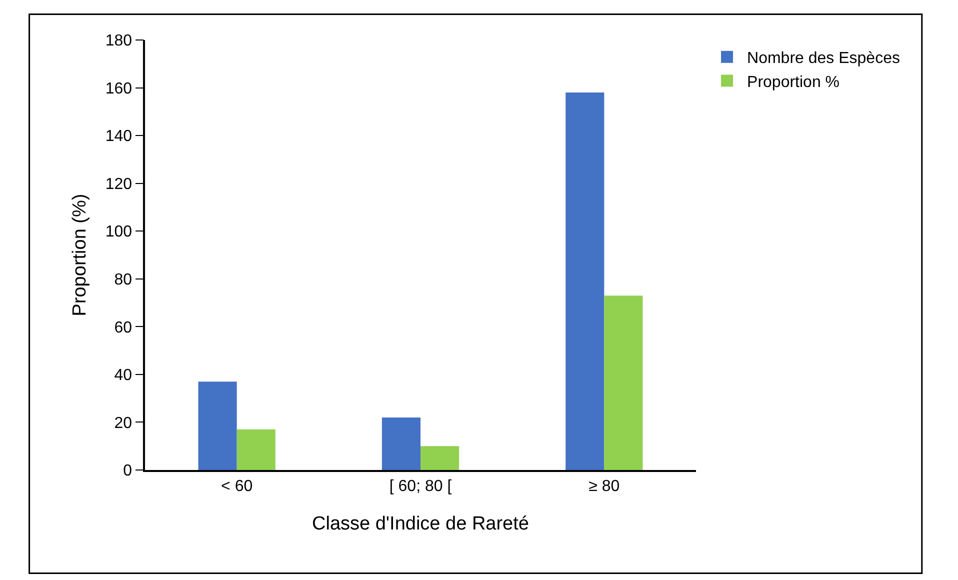 The width and height of the screenshot is (958, 580). Describe the element at coordinates (420, 486) in the screenshot. I see `x-tick-label: [ 60; 80 [` at that location.